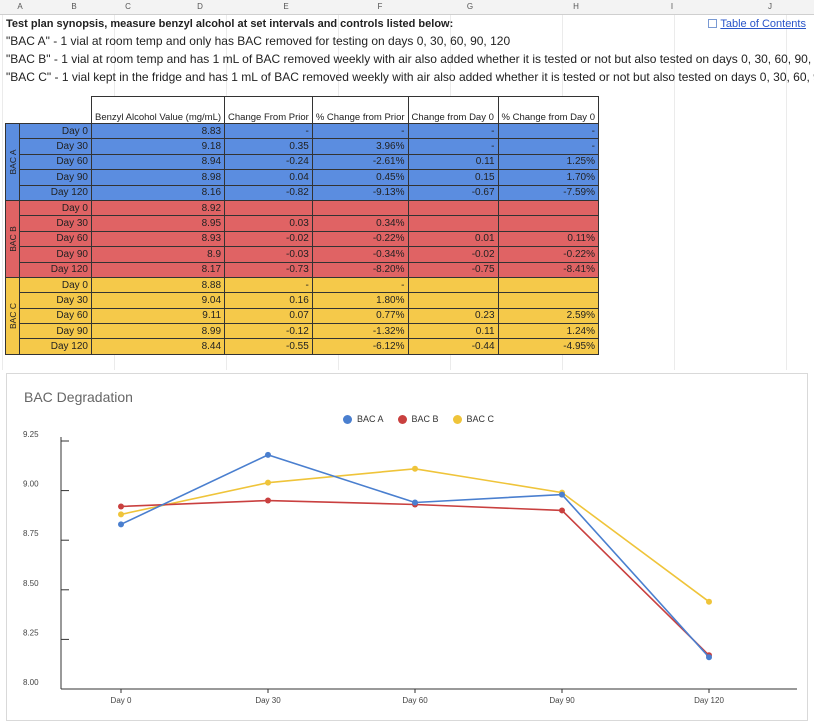 The image size is (814, 726). I want to click on table-of-contents-link: Table of Contents, so click(757, 24).